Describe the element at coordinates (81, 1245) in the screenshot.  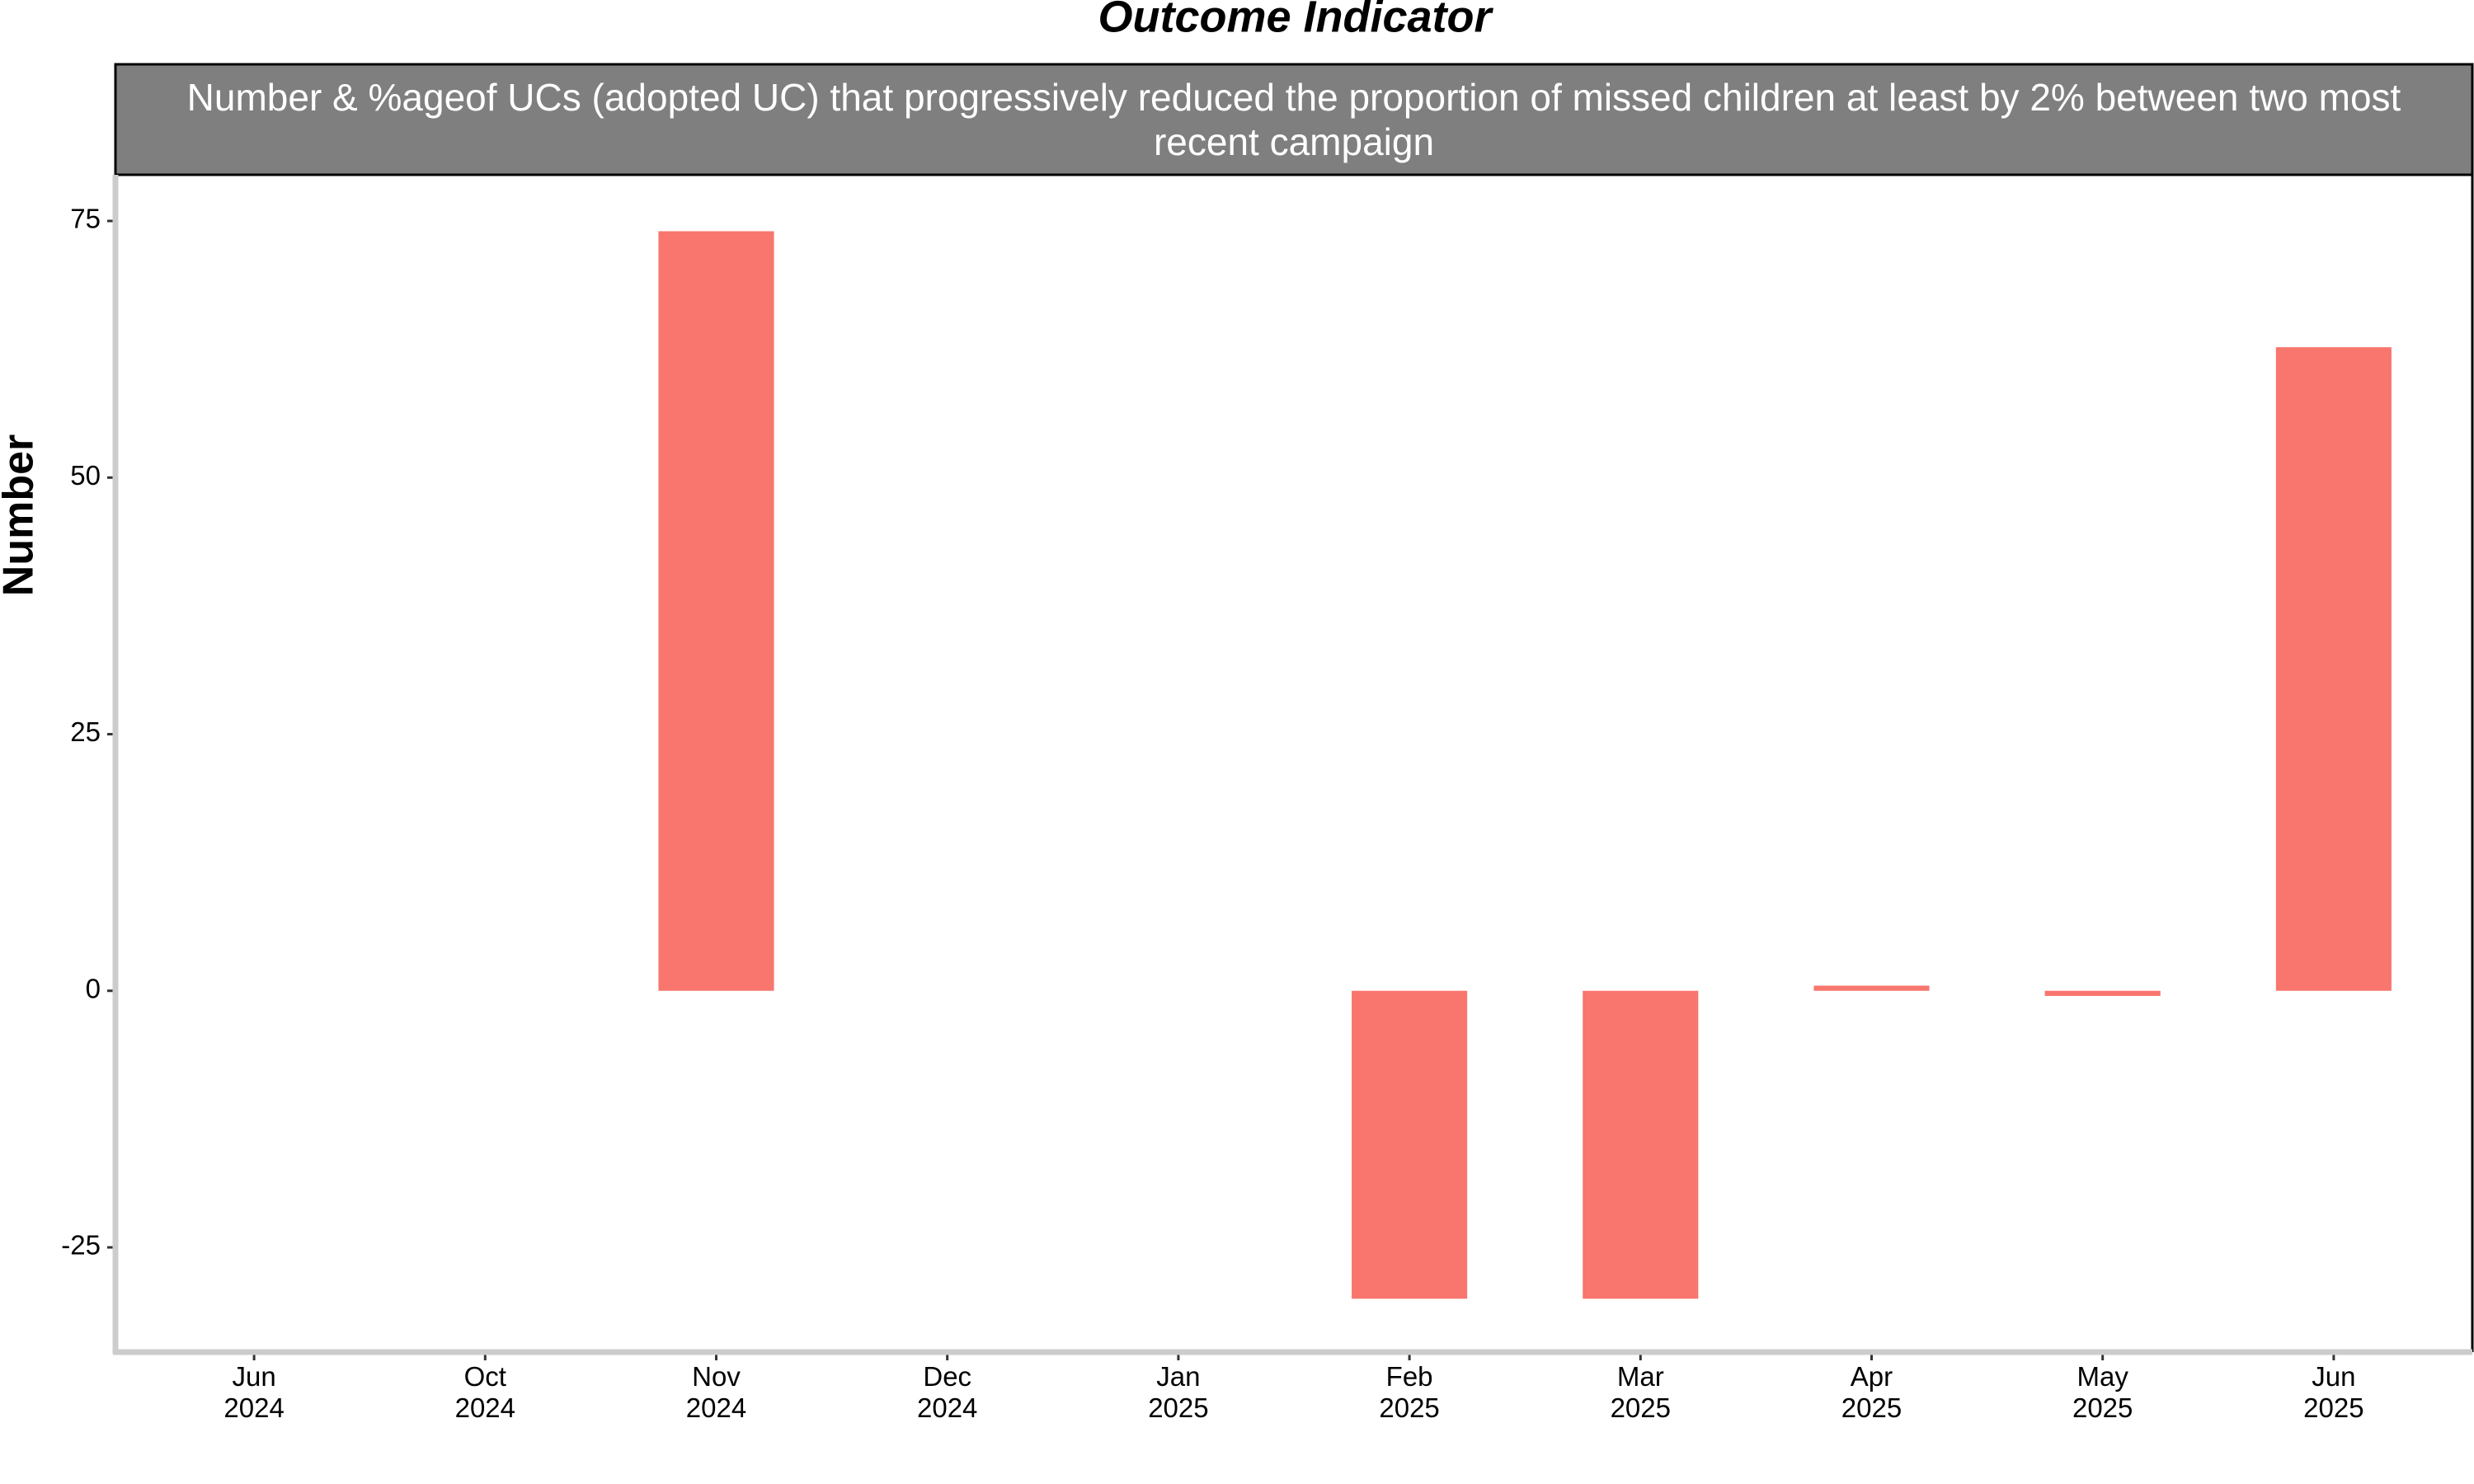
I see `y-tick-label: -25` at that location.